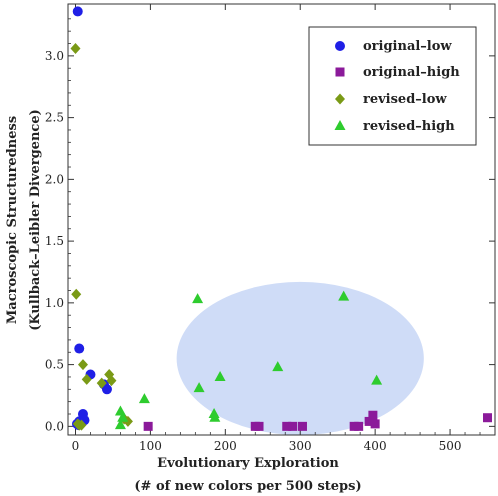  I want to click on x-tick-label: 200, so click(225, 446).